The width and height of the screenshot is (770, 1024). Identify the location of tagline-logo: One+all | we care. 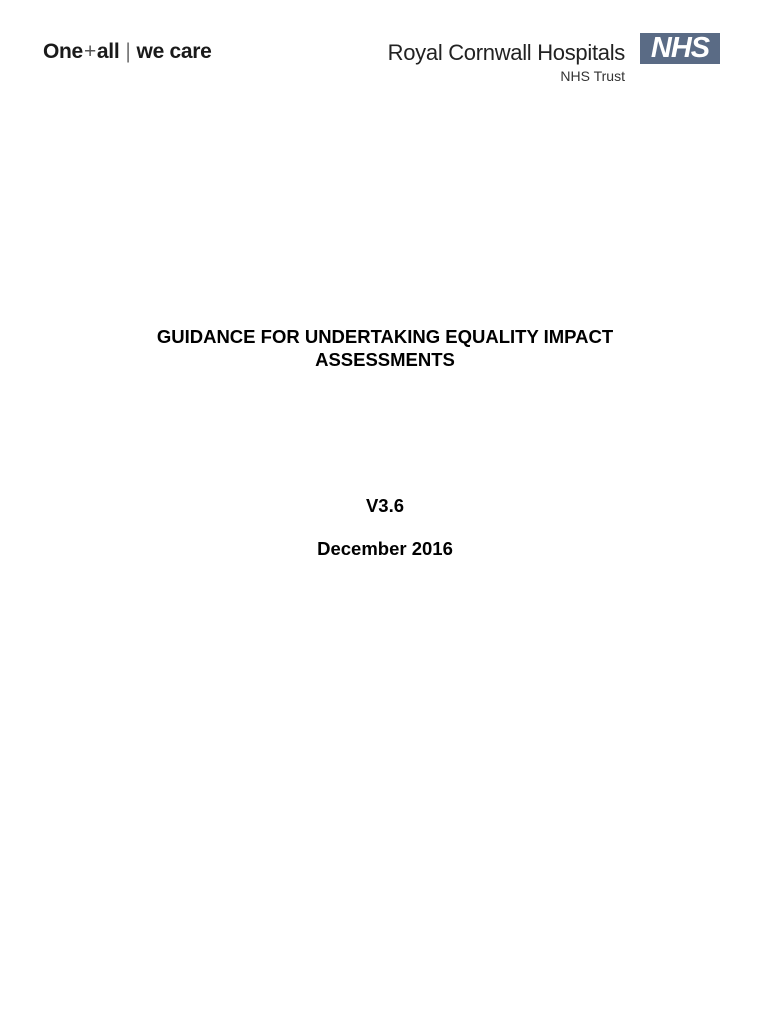
(127, 52).